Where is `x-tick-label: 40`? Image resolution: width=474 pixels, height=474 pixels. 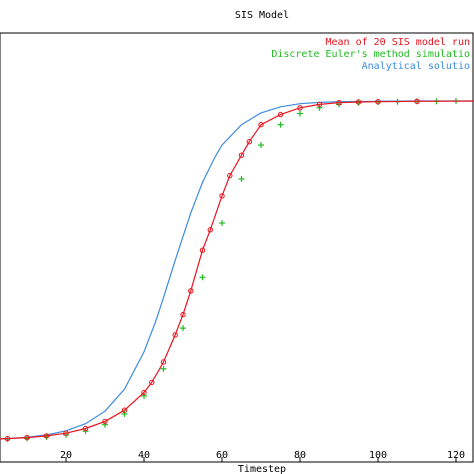
x-tick-label: 40 is located at coordinates (144, 455).